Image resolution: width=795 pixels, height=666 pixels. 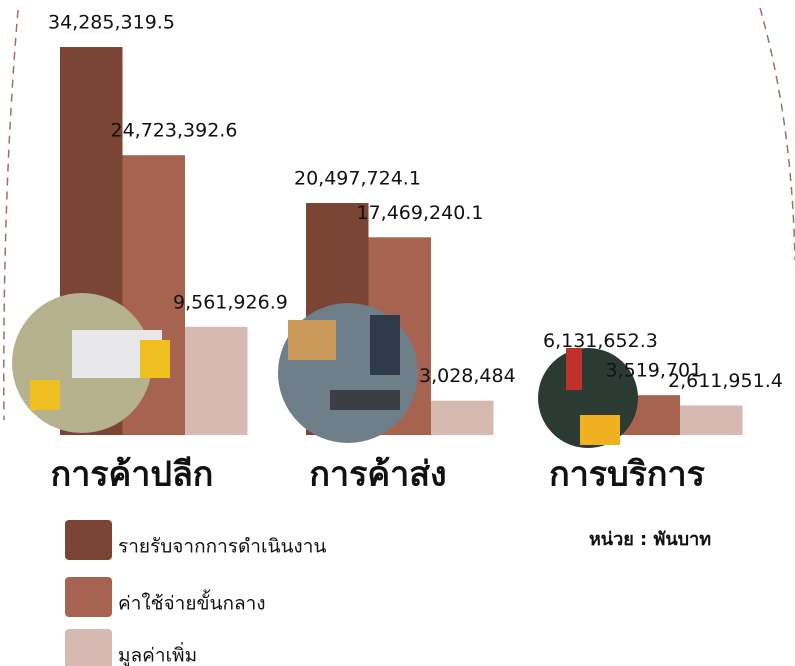 What do you see at coordinates (627, 475) in the screenshot?
I see `category-label: การบริการ` at bounding box center [627, 475].